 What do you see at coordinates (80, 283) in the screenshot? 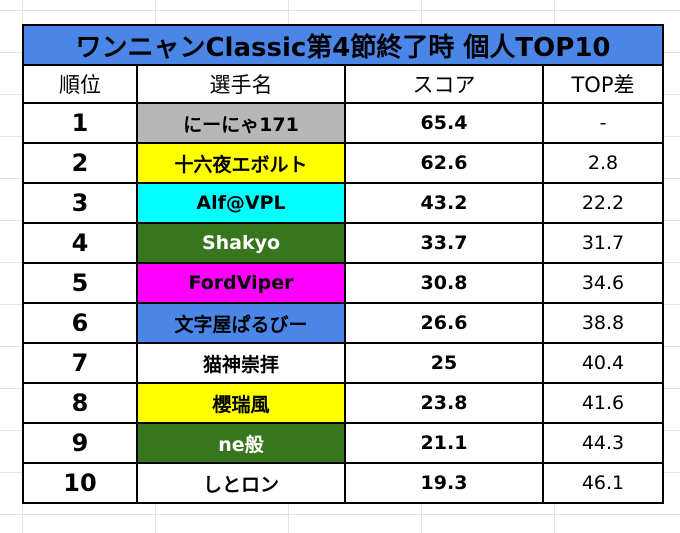
I see `rank-cell: 5` at bounding box center [80, 283].